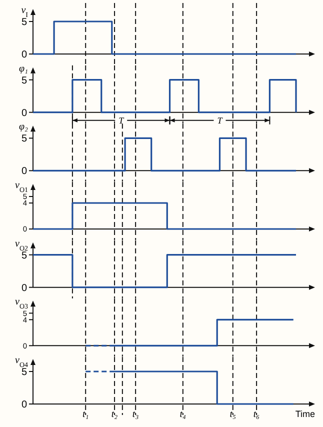  What do you see at coordinates (21, 187) in the screenshot?
I see `y-axis-title: v$_{O1}$` at bounding box center [21, 187].